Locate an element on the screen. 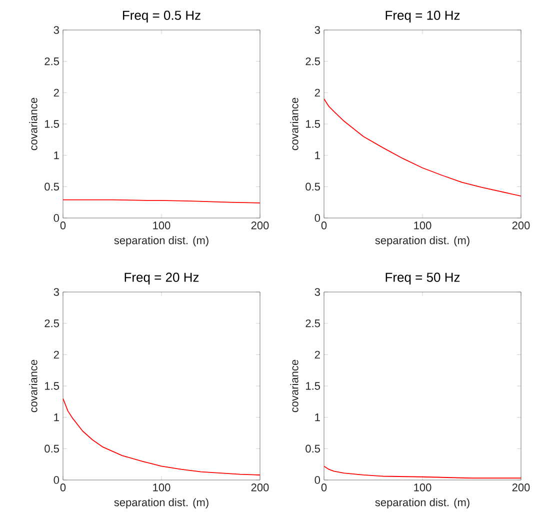 The width and height of the screenshot is (548, 525). chart-title: Freq = 20 Hz is located at coordinates (161, 278).